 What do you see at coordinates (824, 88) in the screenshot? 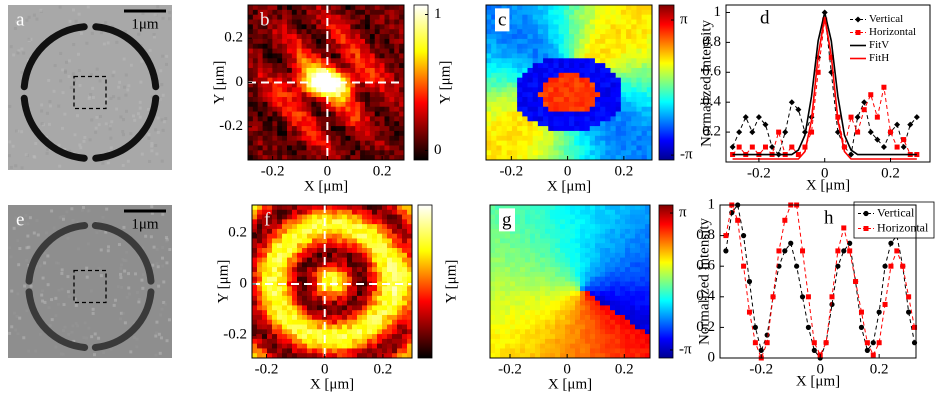
I see `series-line` at bounding box center [824, 88].